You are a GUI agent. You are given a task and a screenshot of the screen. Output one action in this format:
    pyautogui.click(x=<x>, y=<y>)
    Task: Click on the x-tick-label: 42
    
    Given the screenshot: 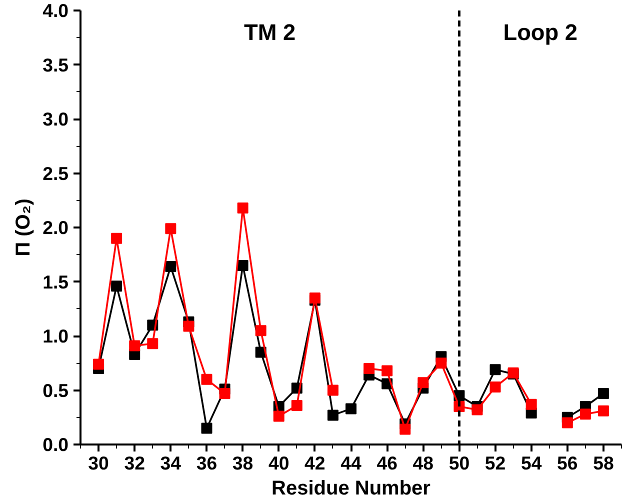 What is the action you would take?
    pyautogui.click(x=315, y=463)
    